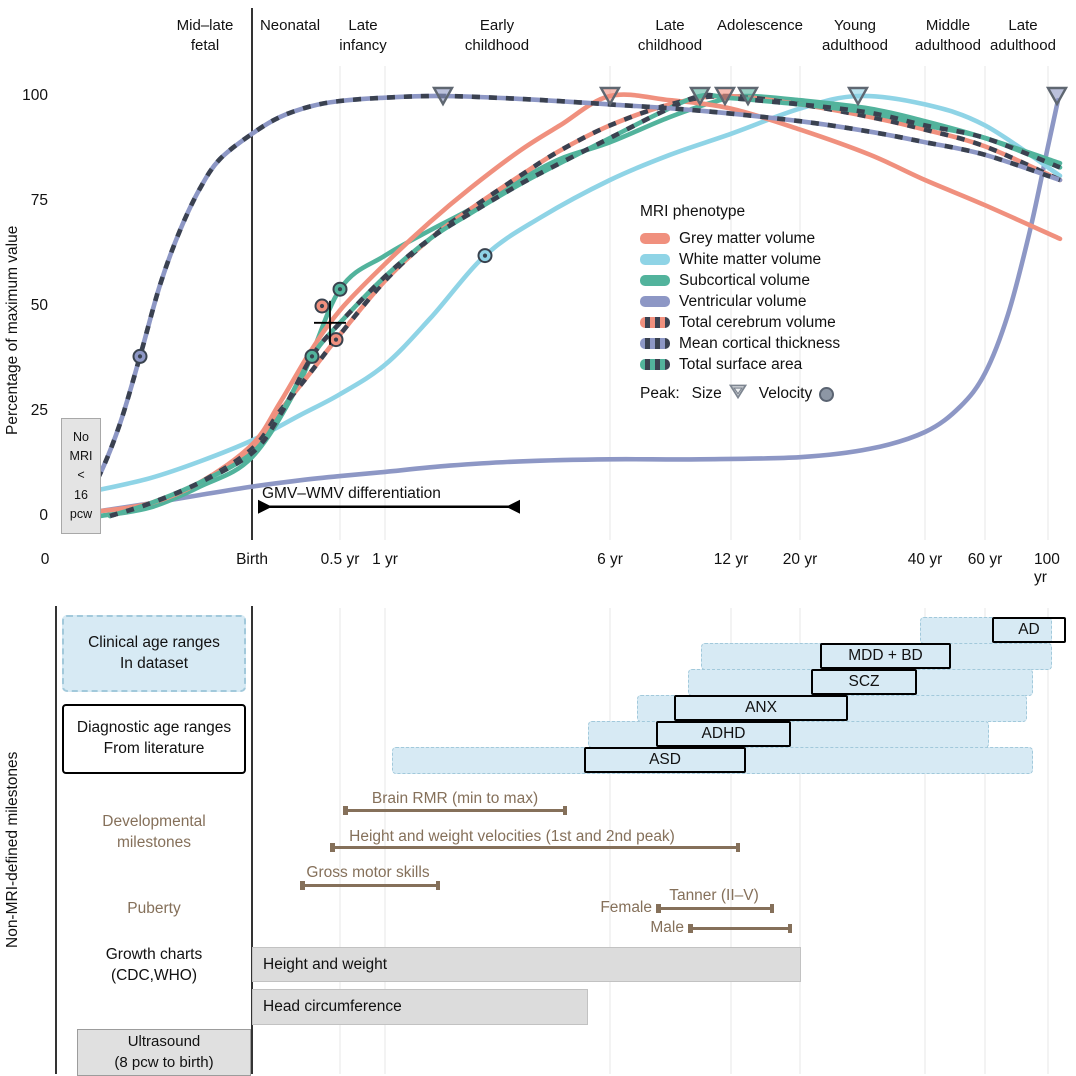  I want to click on life-stage-label: Young adulthood, so click(855, 35).